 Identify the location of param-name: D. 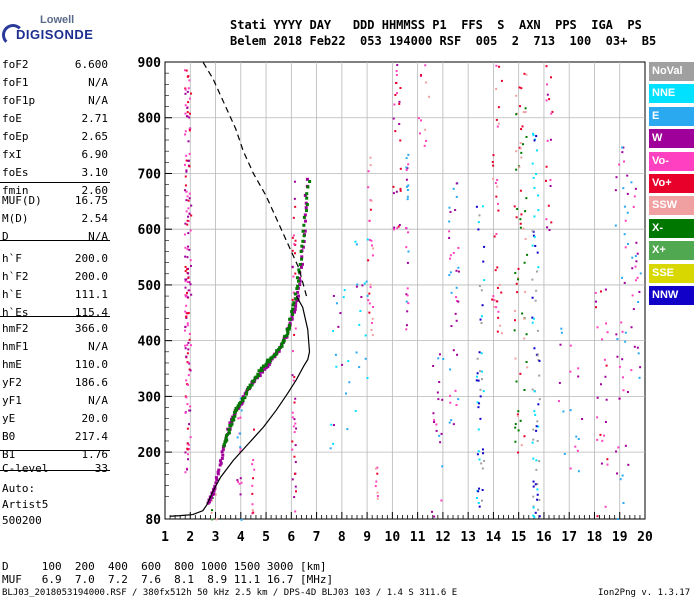
(5, 236).